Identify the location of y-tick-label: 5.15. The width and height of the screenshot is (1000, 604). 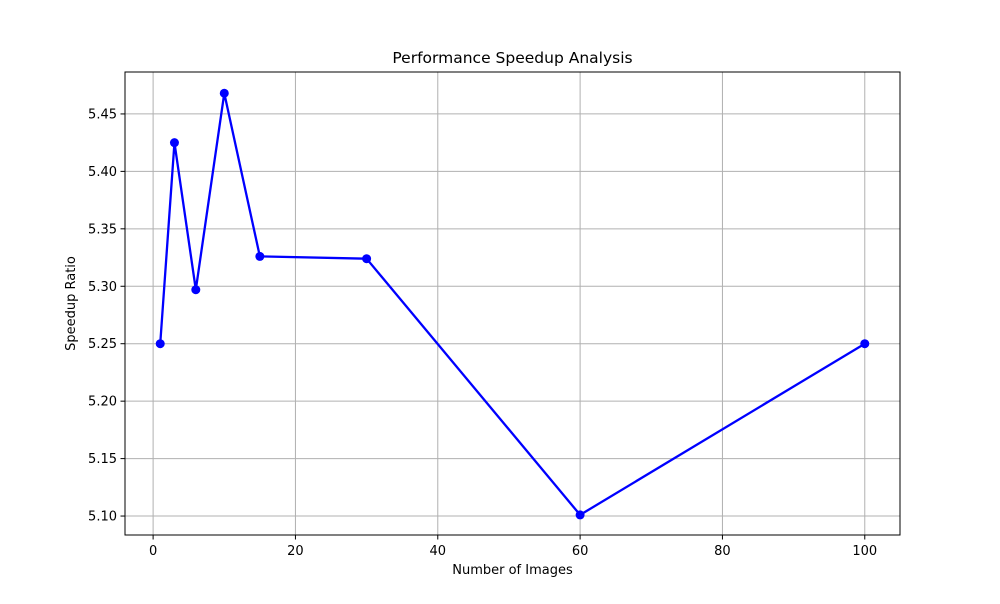
(102, 459).